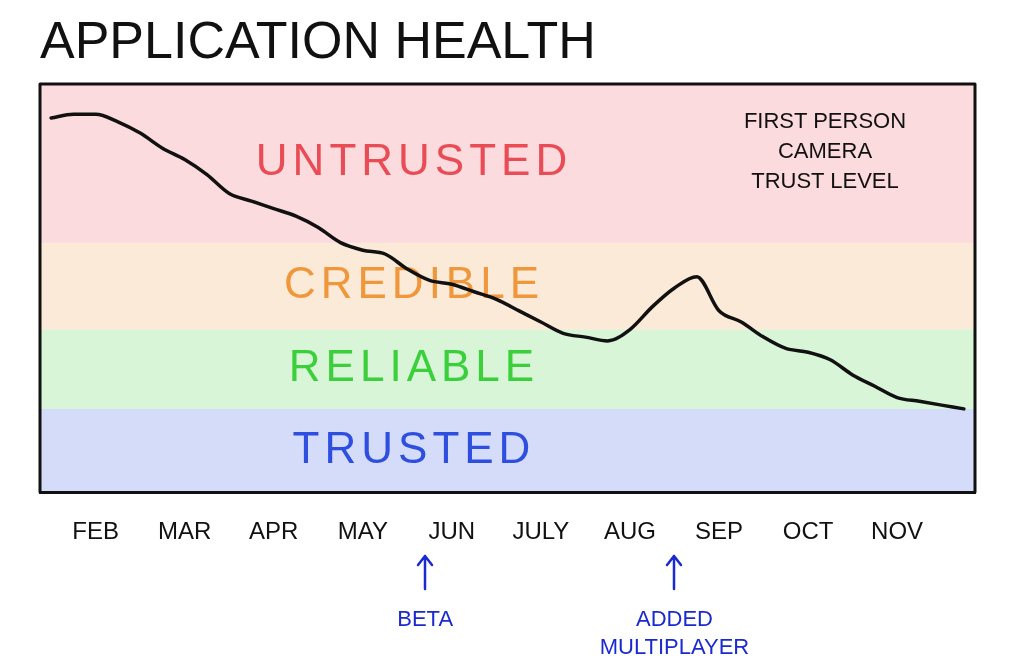 The height and width of the screenshot is (670, 1024). Describe the element at coordinates (452, 531) in the screenshot. I see `x-tick-label: JUN` at that location.